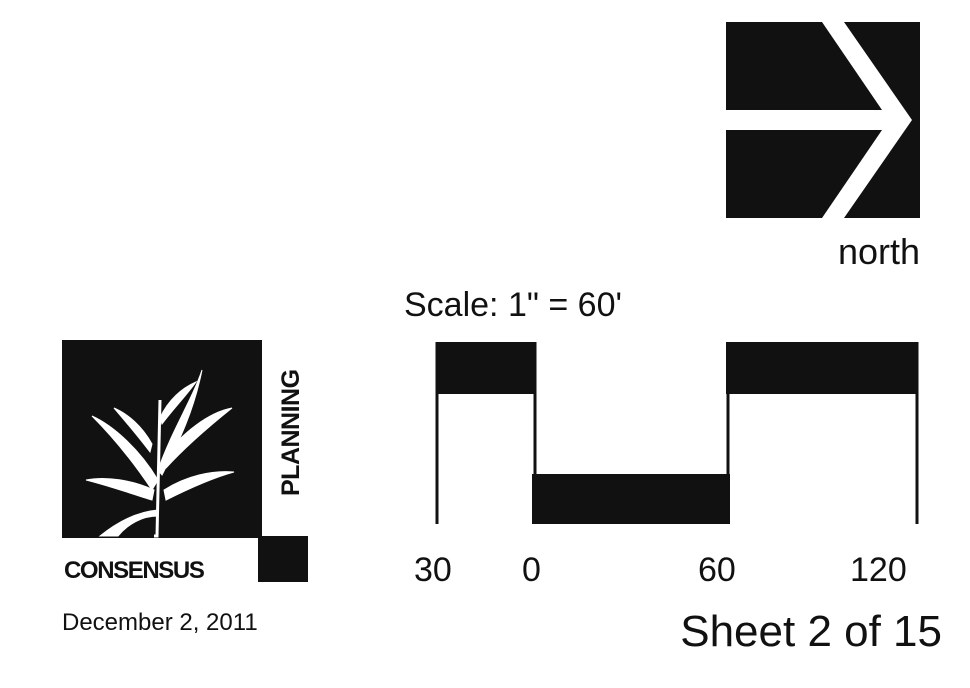 This screenshot has height=688, width=970. What do you see at coordinates (134, 570) in the screenshot?
I see `logo-consensus-text: CONSENSUS` at bounding box center [134, 570].